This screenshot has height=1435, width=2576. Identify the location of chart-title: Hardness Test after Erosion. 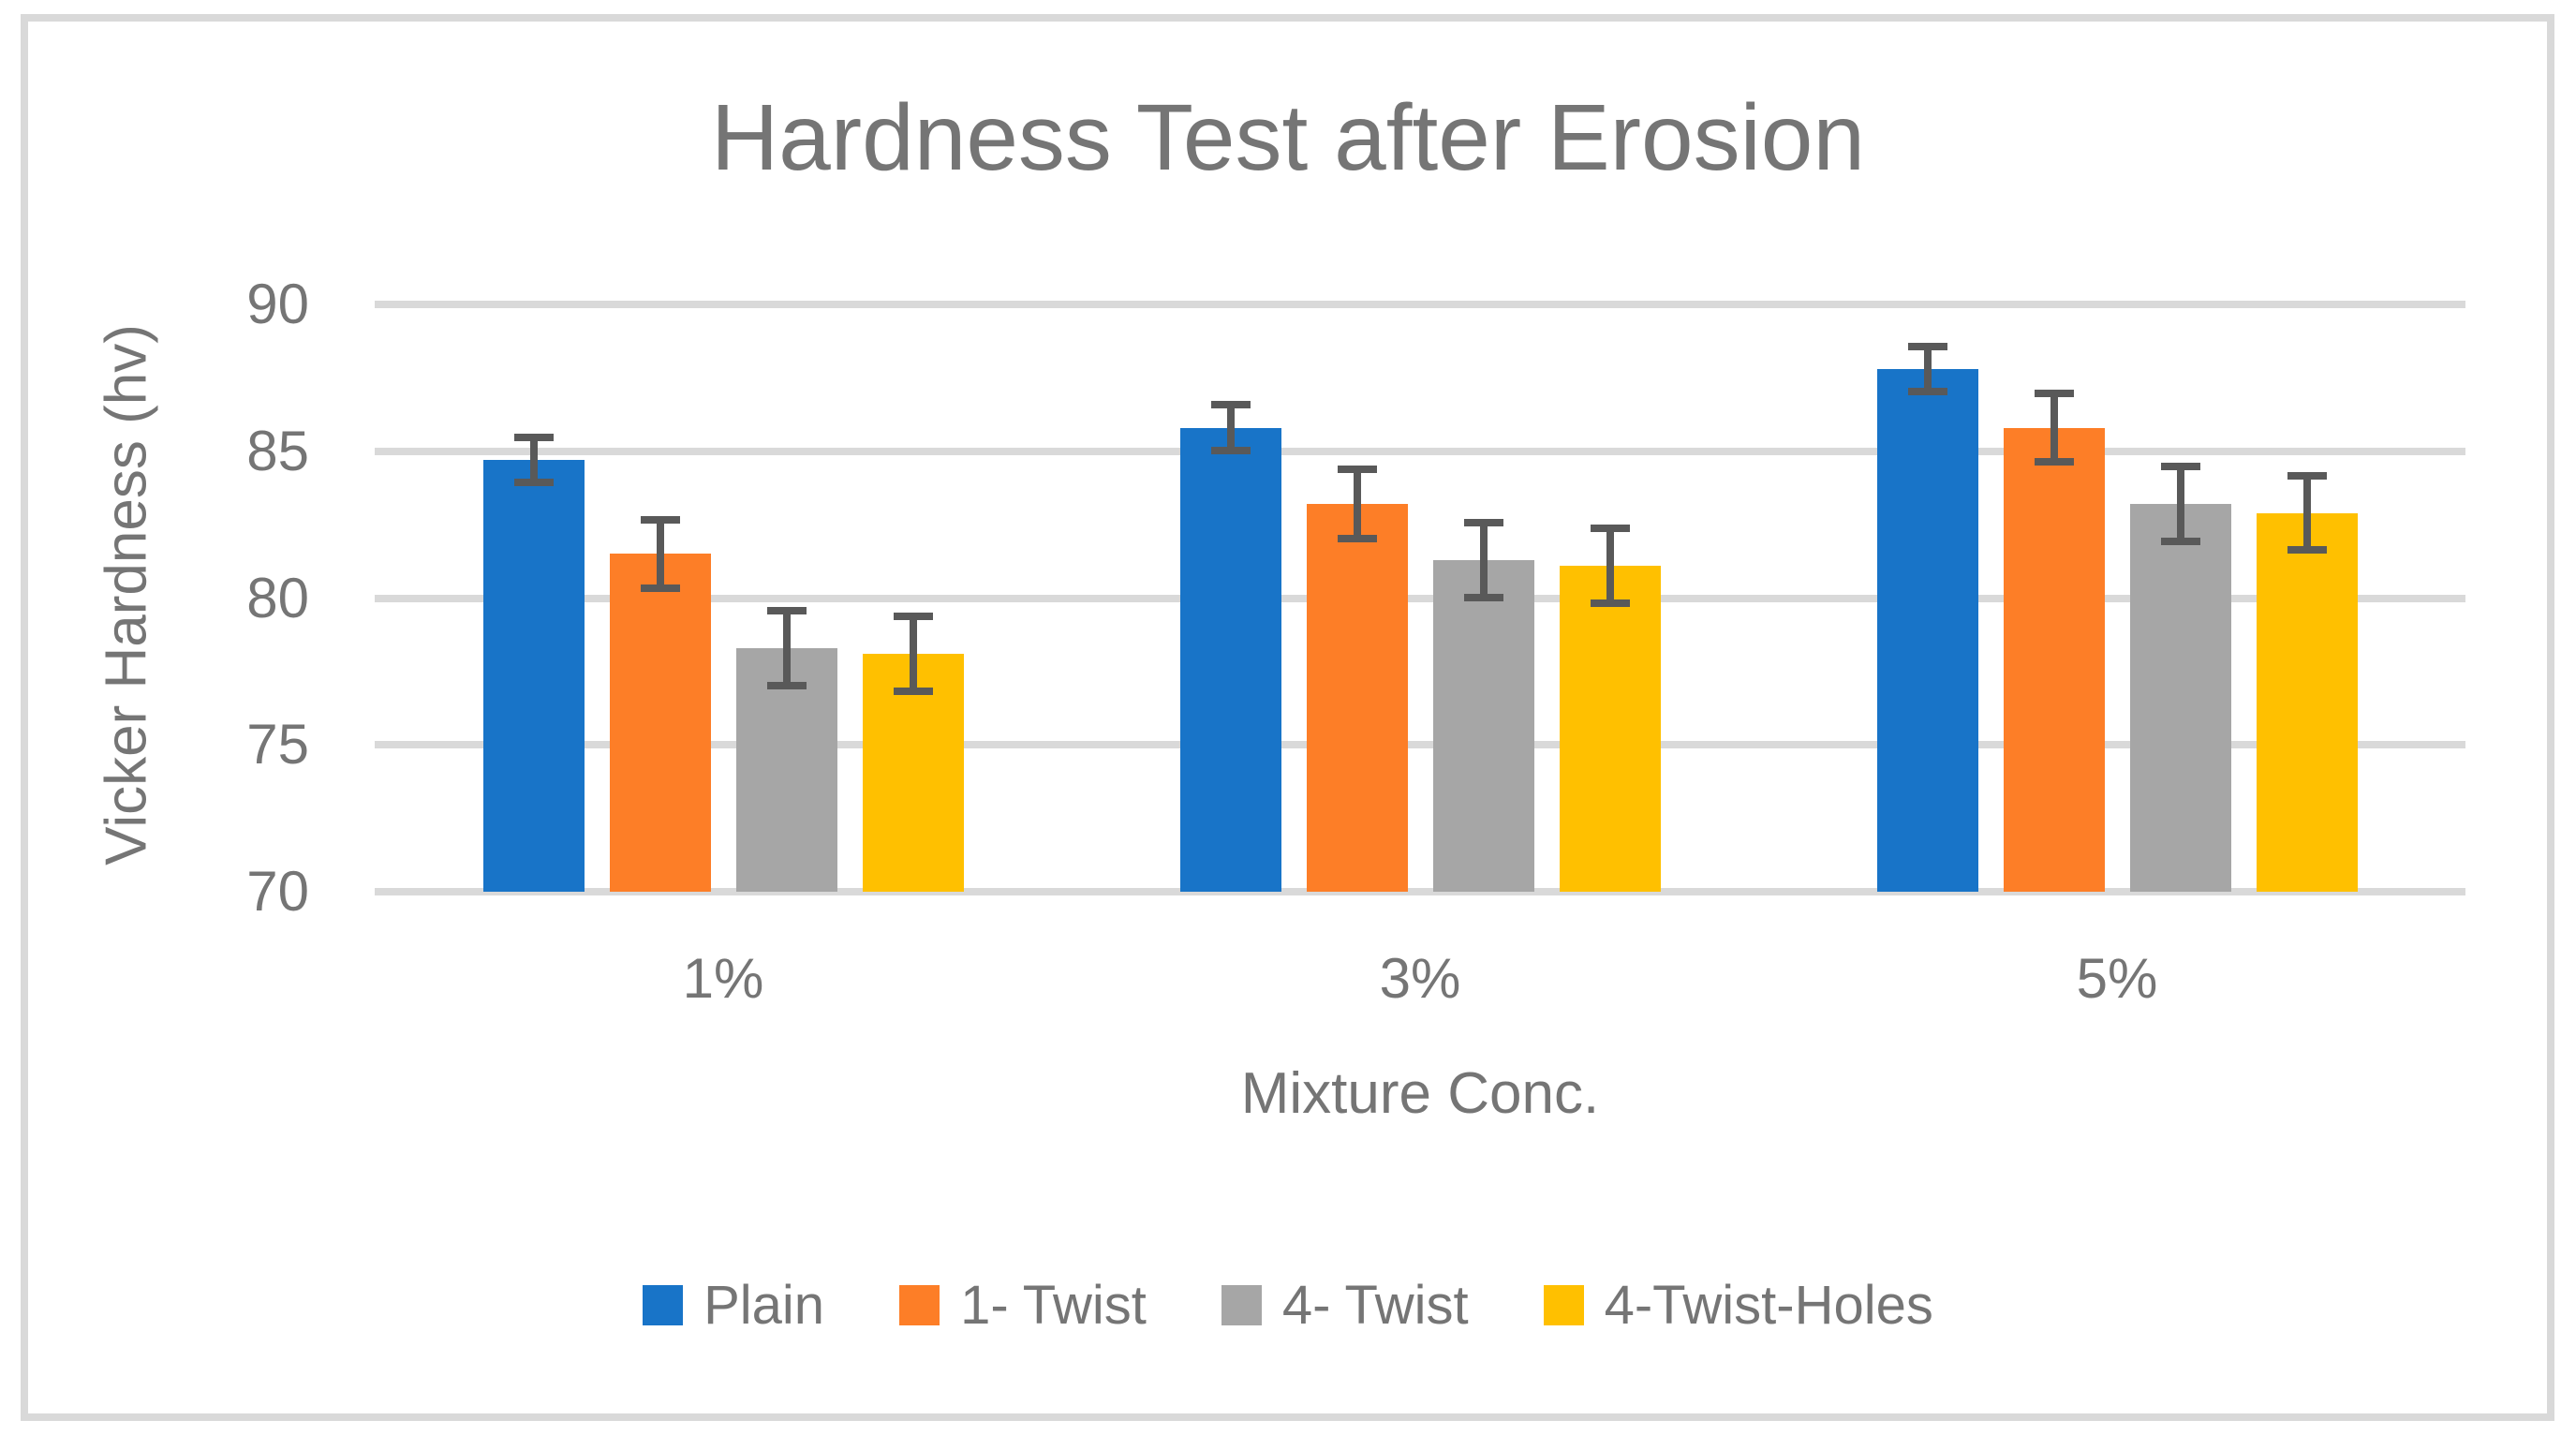
(1288, 137).